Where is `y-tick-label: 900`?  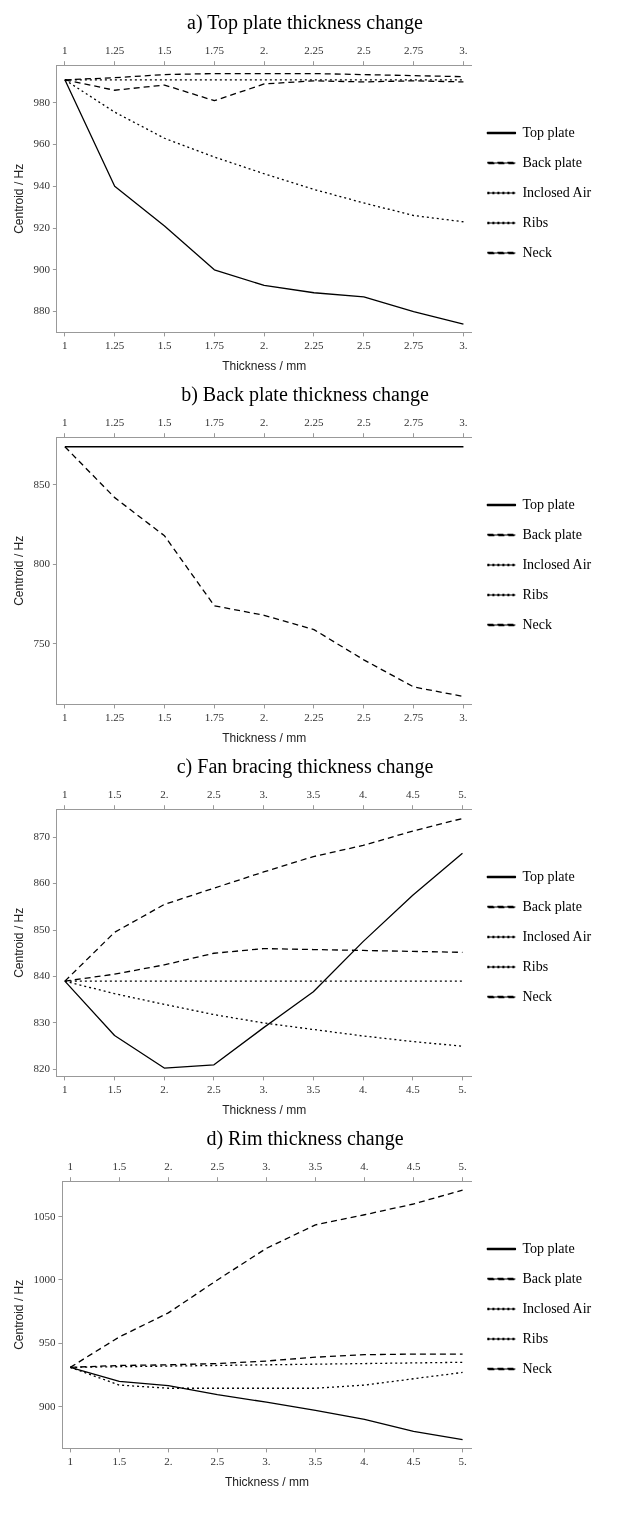
y-tick-label: 900 is located at coordinates (47, 1405).